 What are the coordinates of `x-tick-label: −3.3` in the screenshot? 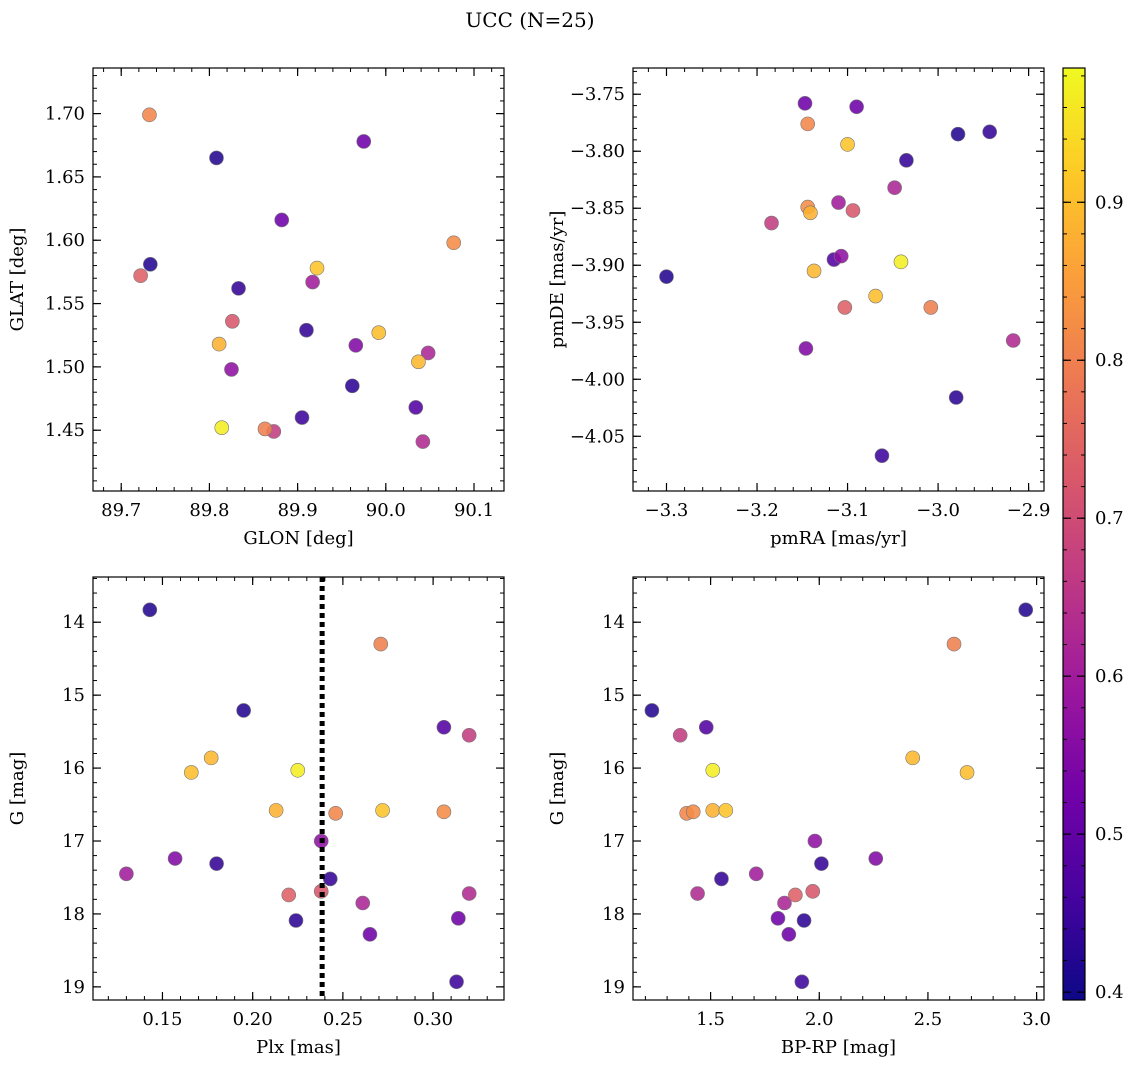 It's located at (667, 510).